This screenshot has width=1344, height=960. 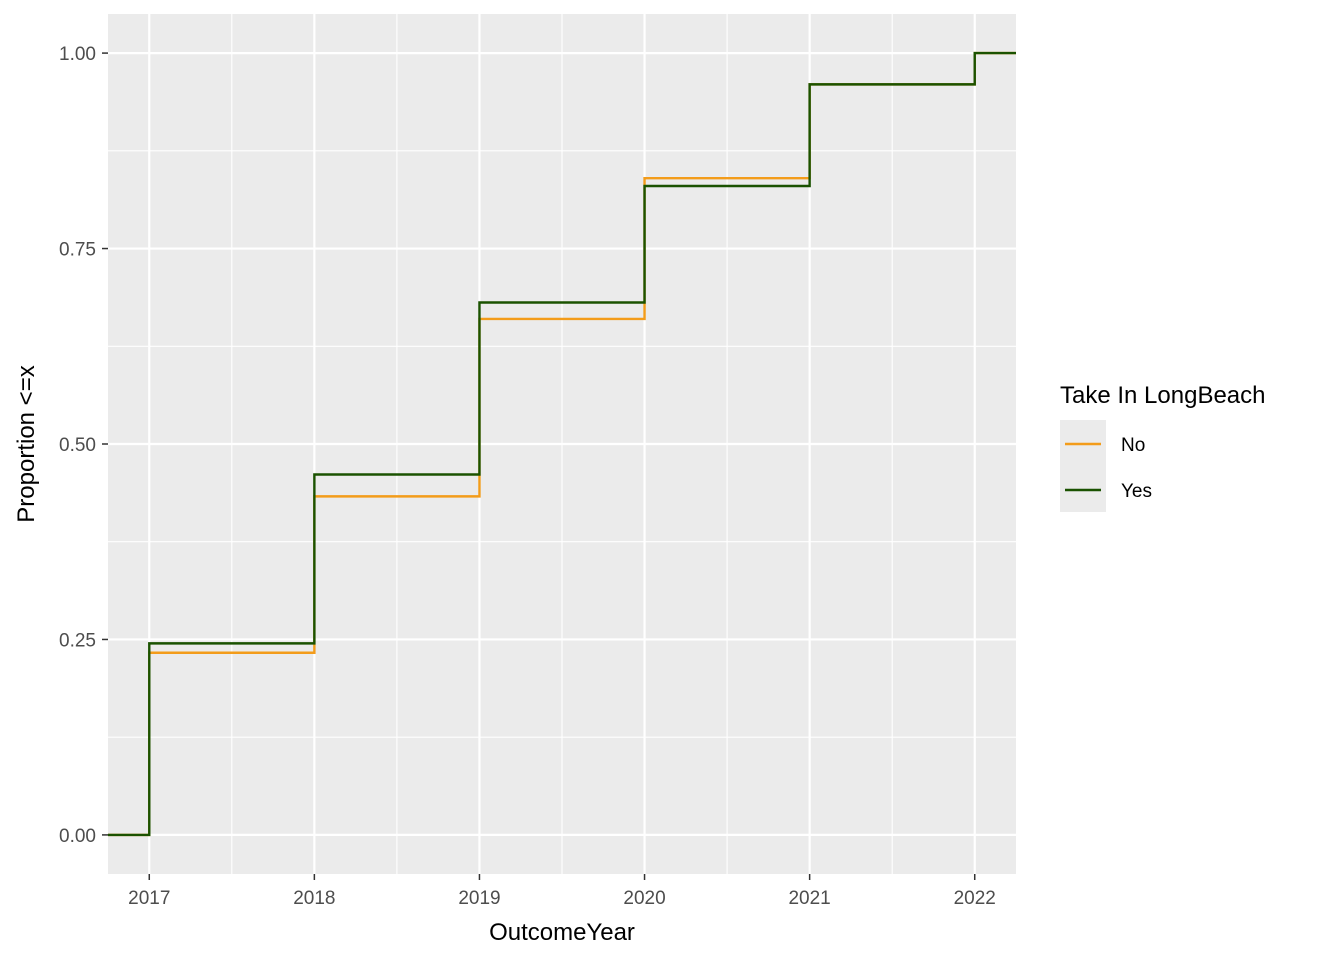 I want to click on x-tick-label: 2022, so click(x=975, y=898).